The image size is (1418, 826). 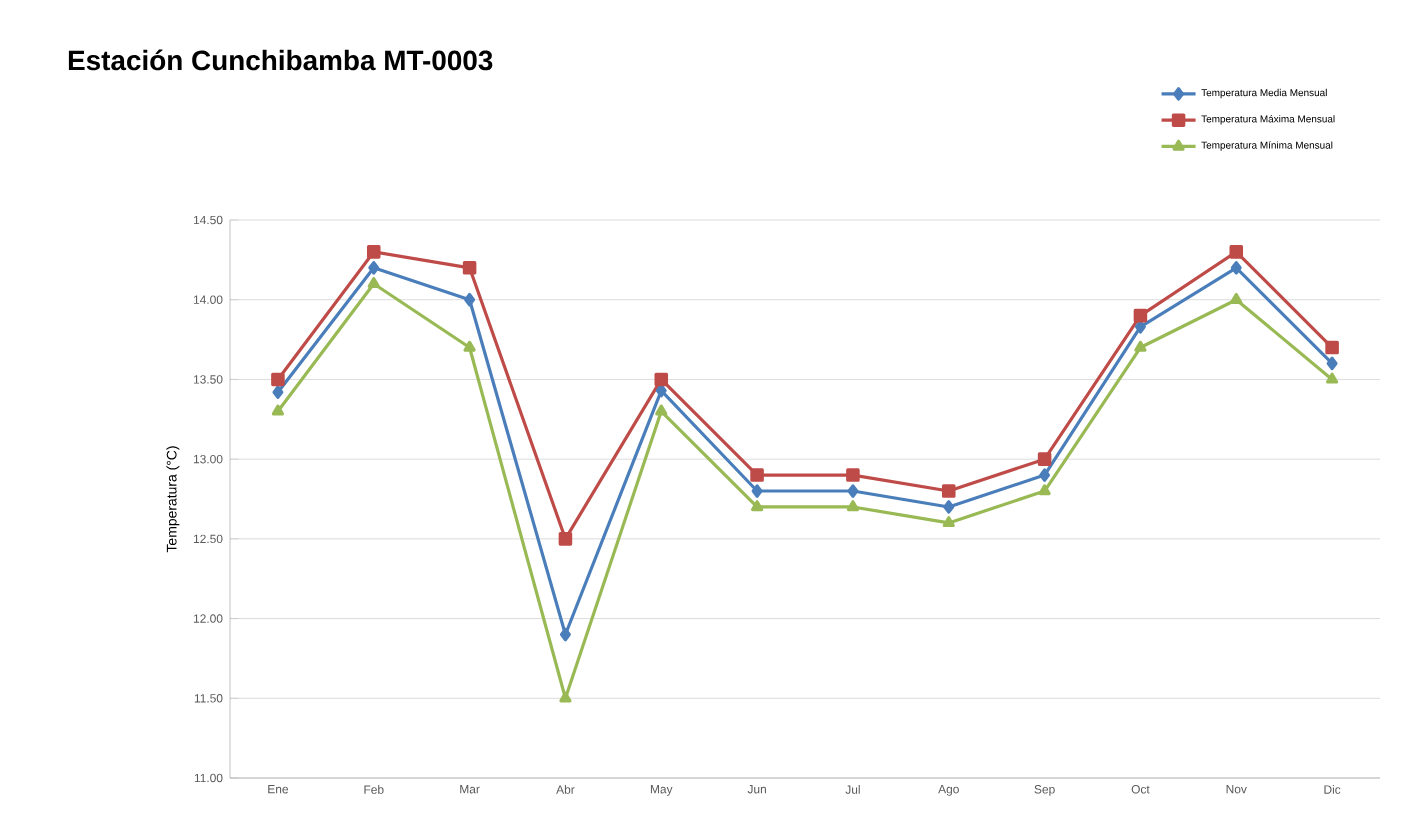 I want to click on chart-title: Estación Cunchibamba MT-0003, so click(x=280, y=60).